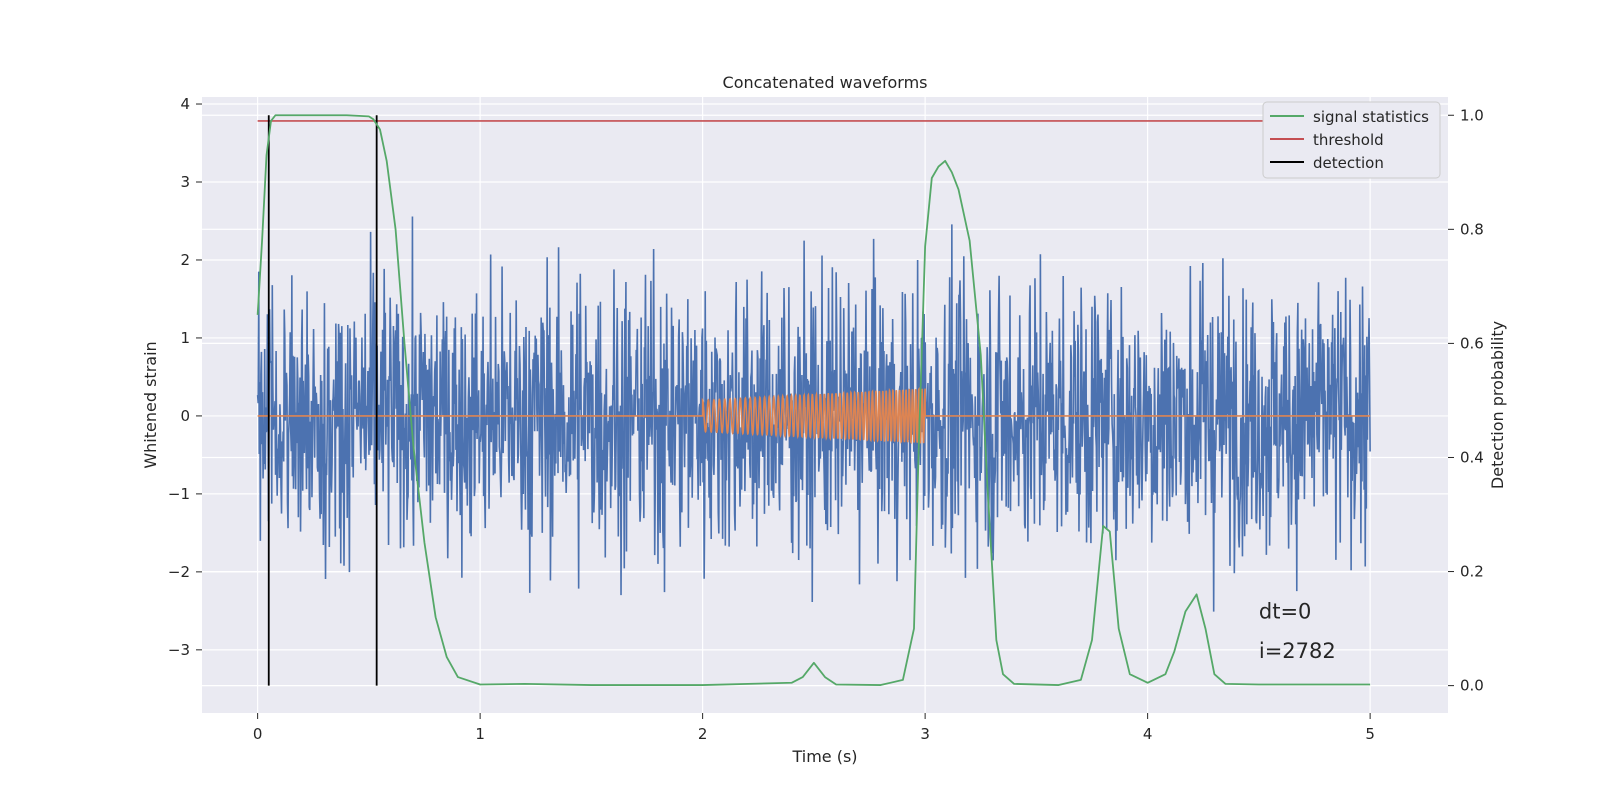  I want to click on chart-title: Concatenated waveforms, so click(825, 82).